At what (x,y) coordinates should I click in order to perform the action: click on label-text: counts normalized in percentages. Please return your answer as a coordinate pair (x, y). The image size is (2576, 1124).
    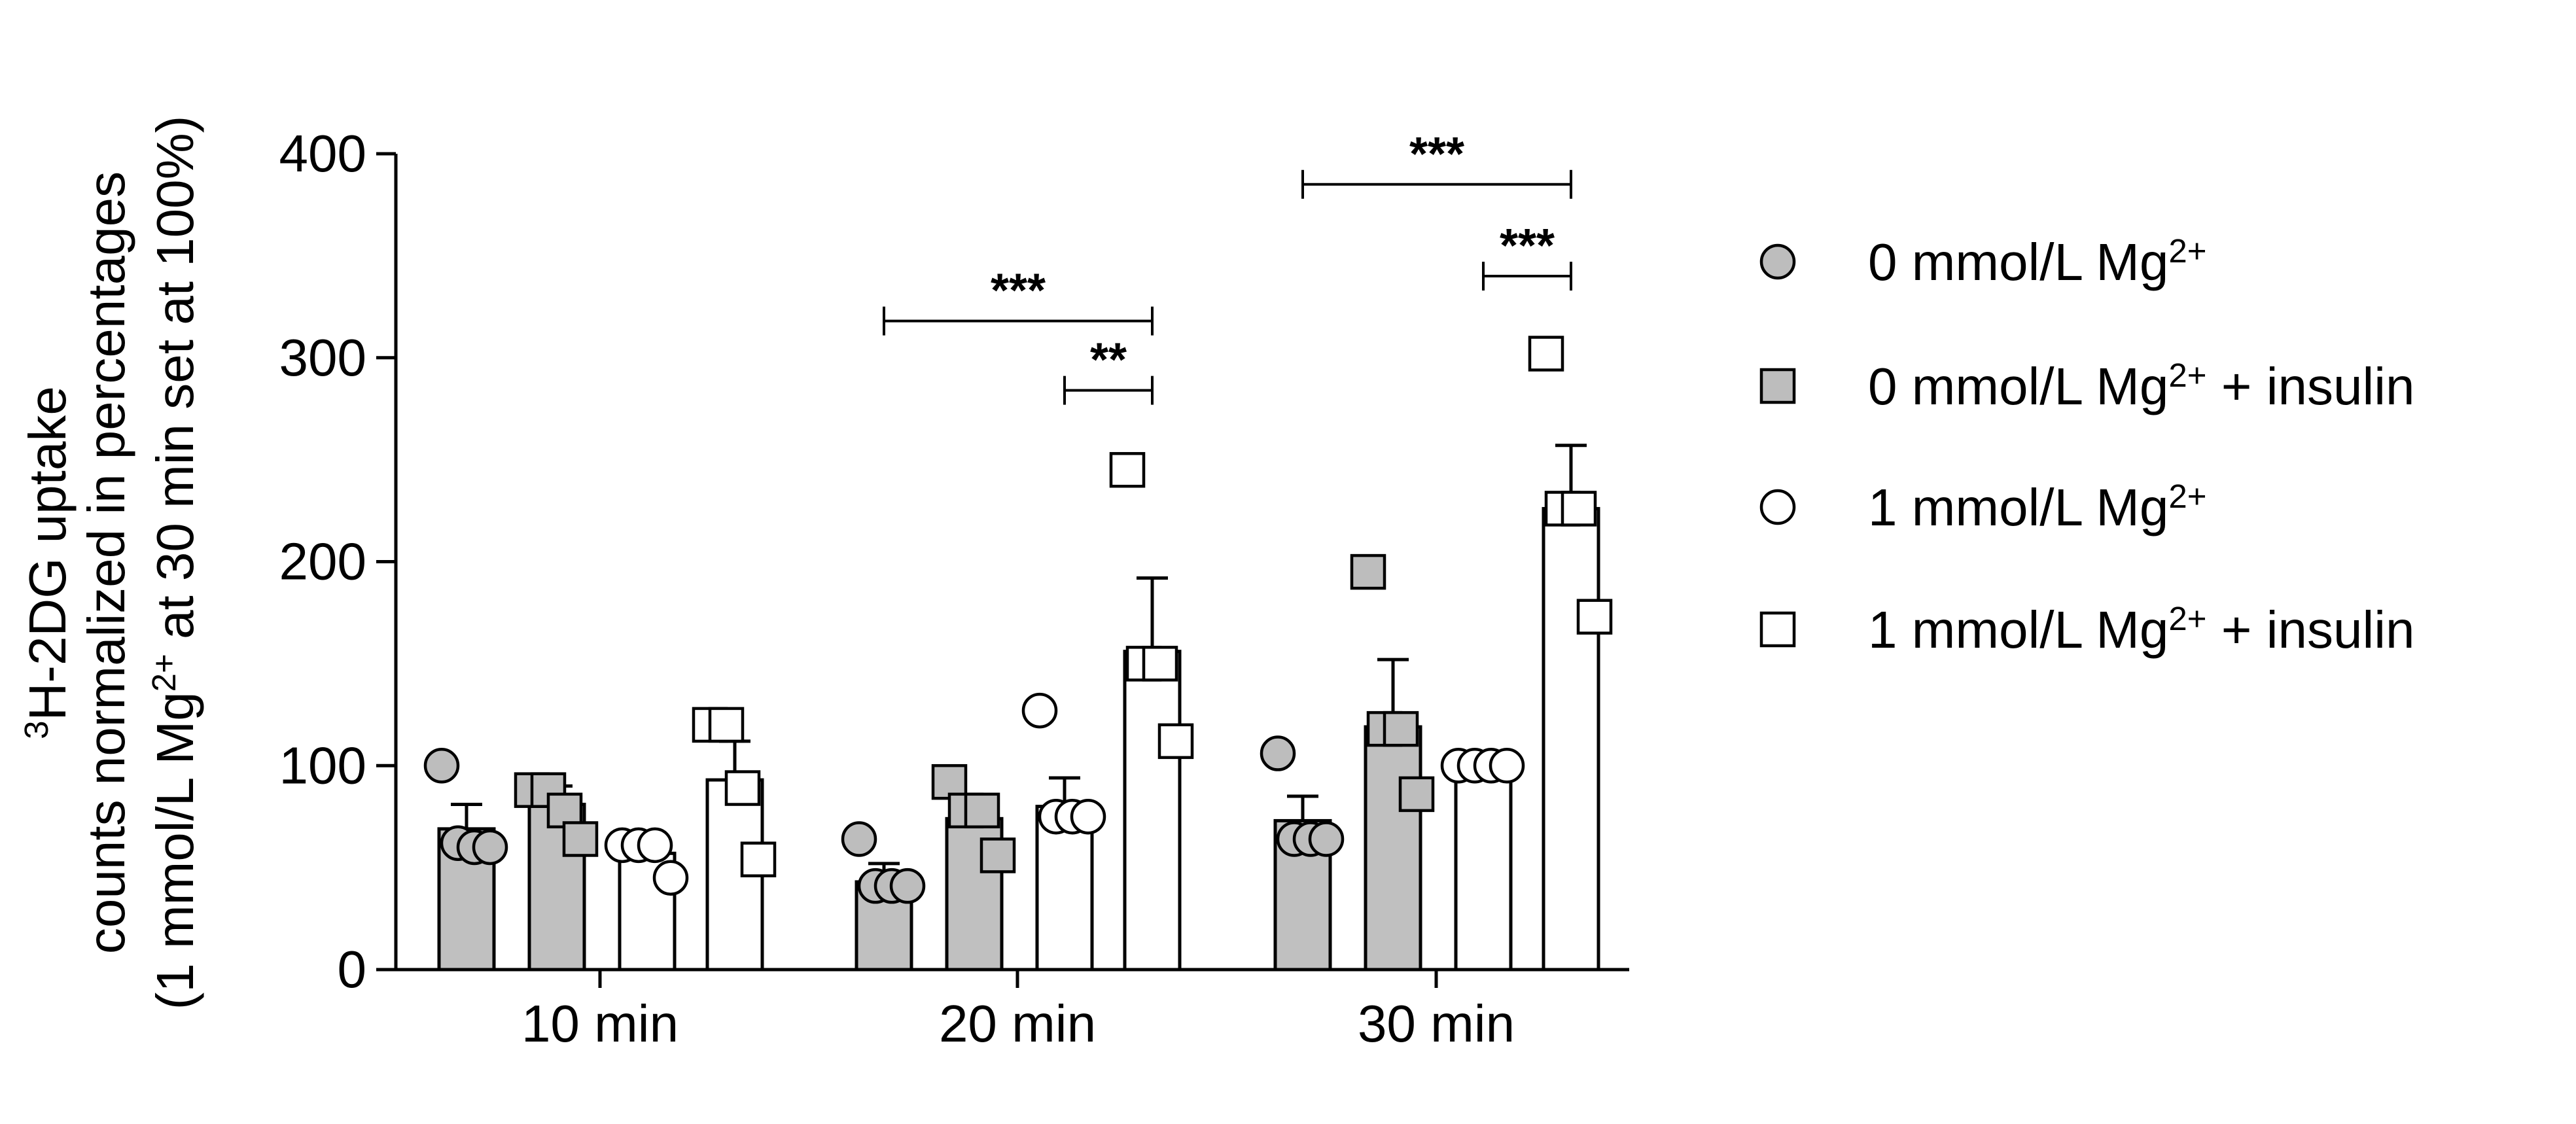
    Looking at the image, I should click on (106, 562).